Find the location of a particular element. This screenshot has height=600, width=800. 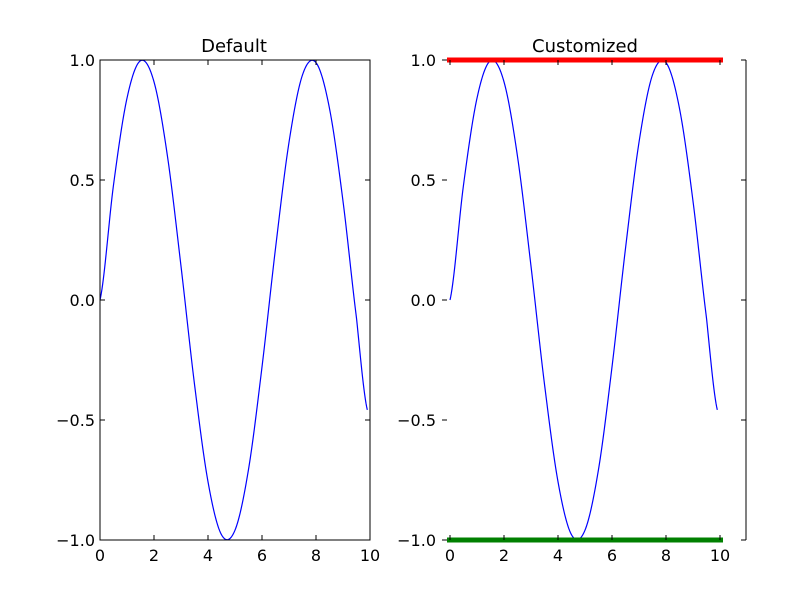

panel-default-x-tick-label: 10 is located at coordinates (370, 555).